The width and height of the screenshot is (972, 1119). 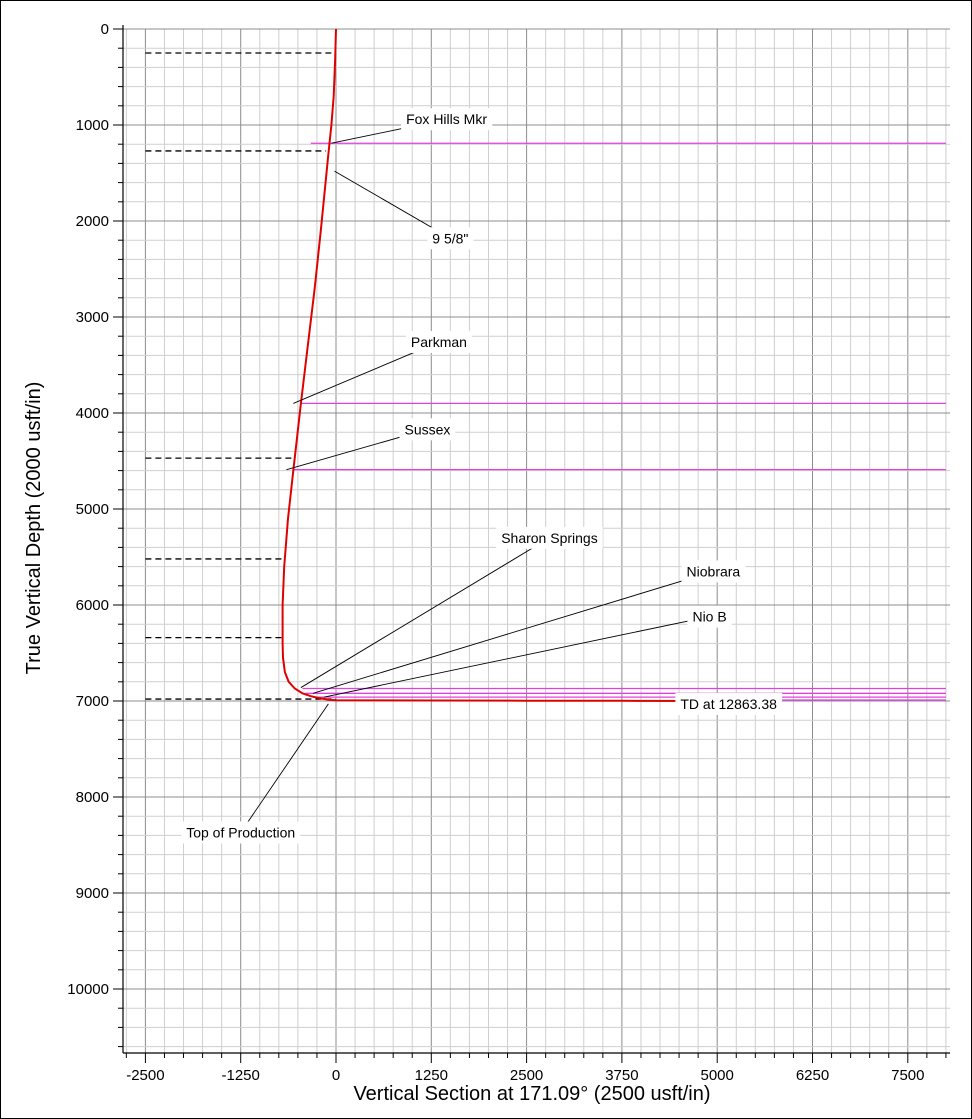 I want to click on annotation-label-text: TD at 12863.38, so click(x=728, y=704).